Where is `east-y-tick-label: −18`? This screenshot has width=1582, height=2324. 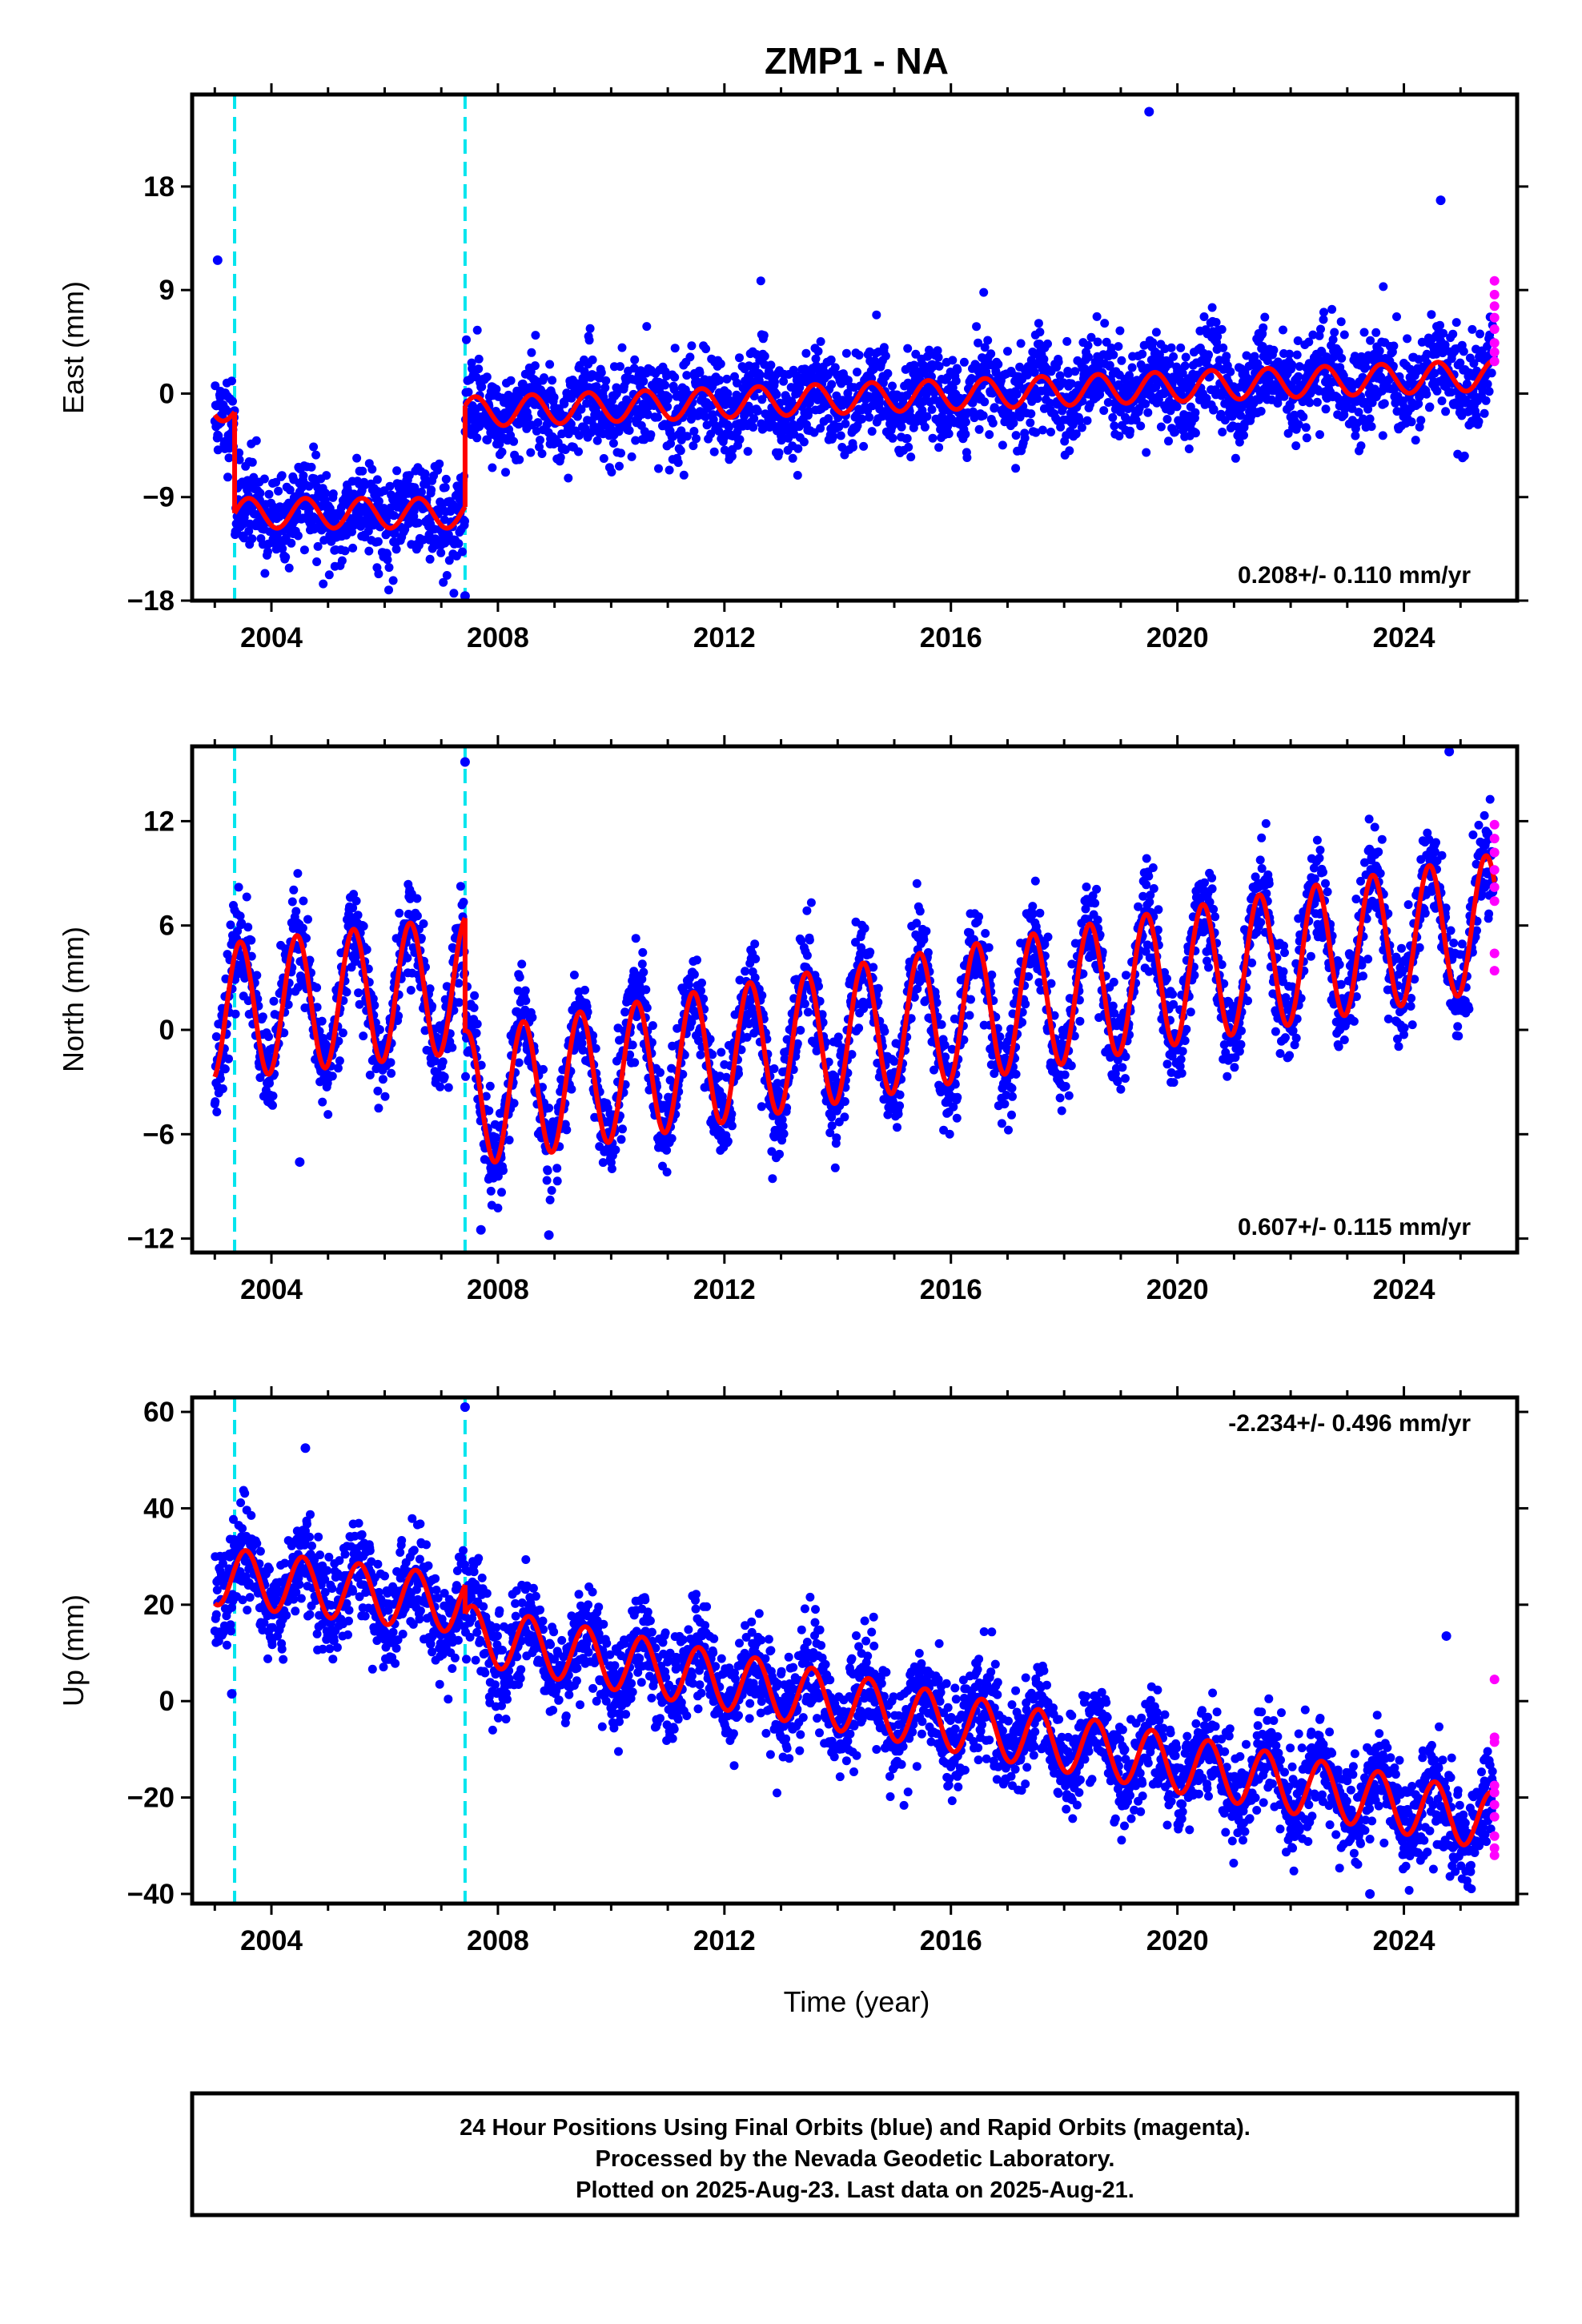 east-y-tick-label: −18 is located at coordinates (151, 601).